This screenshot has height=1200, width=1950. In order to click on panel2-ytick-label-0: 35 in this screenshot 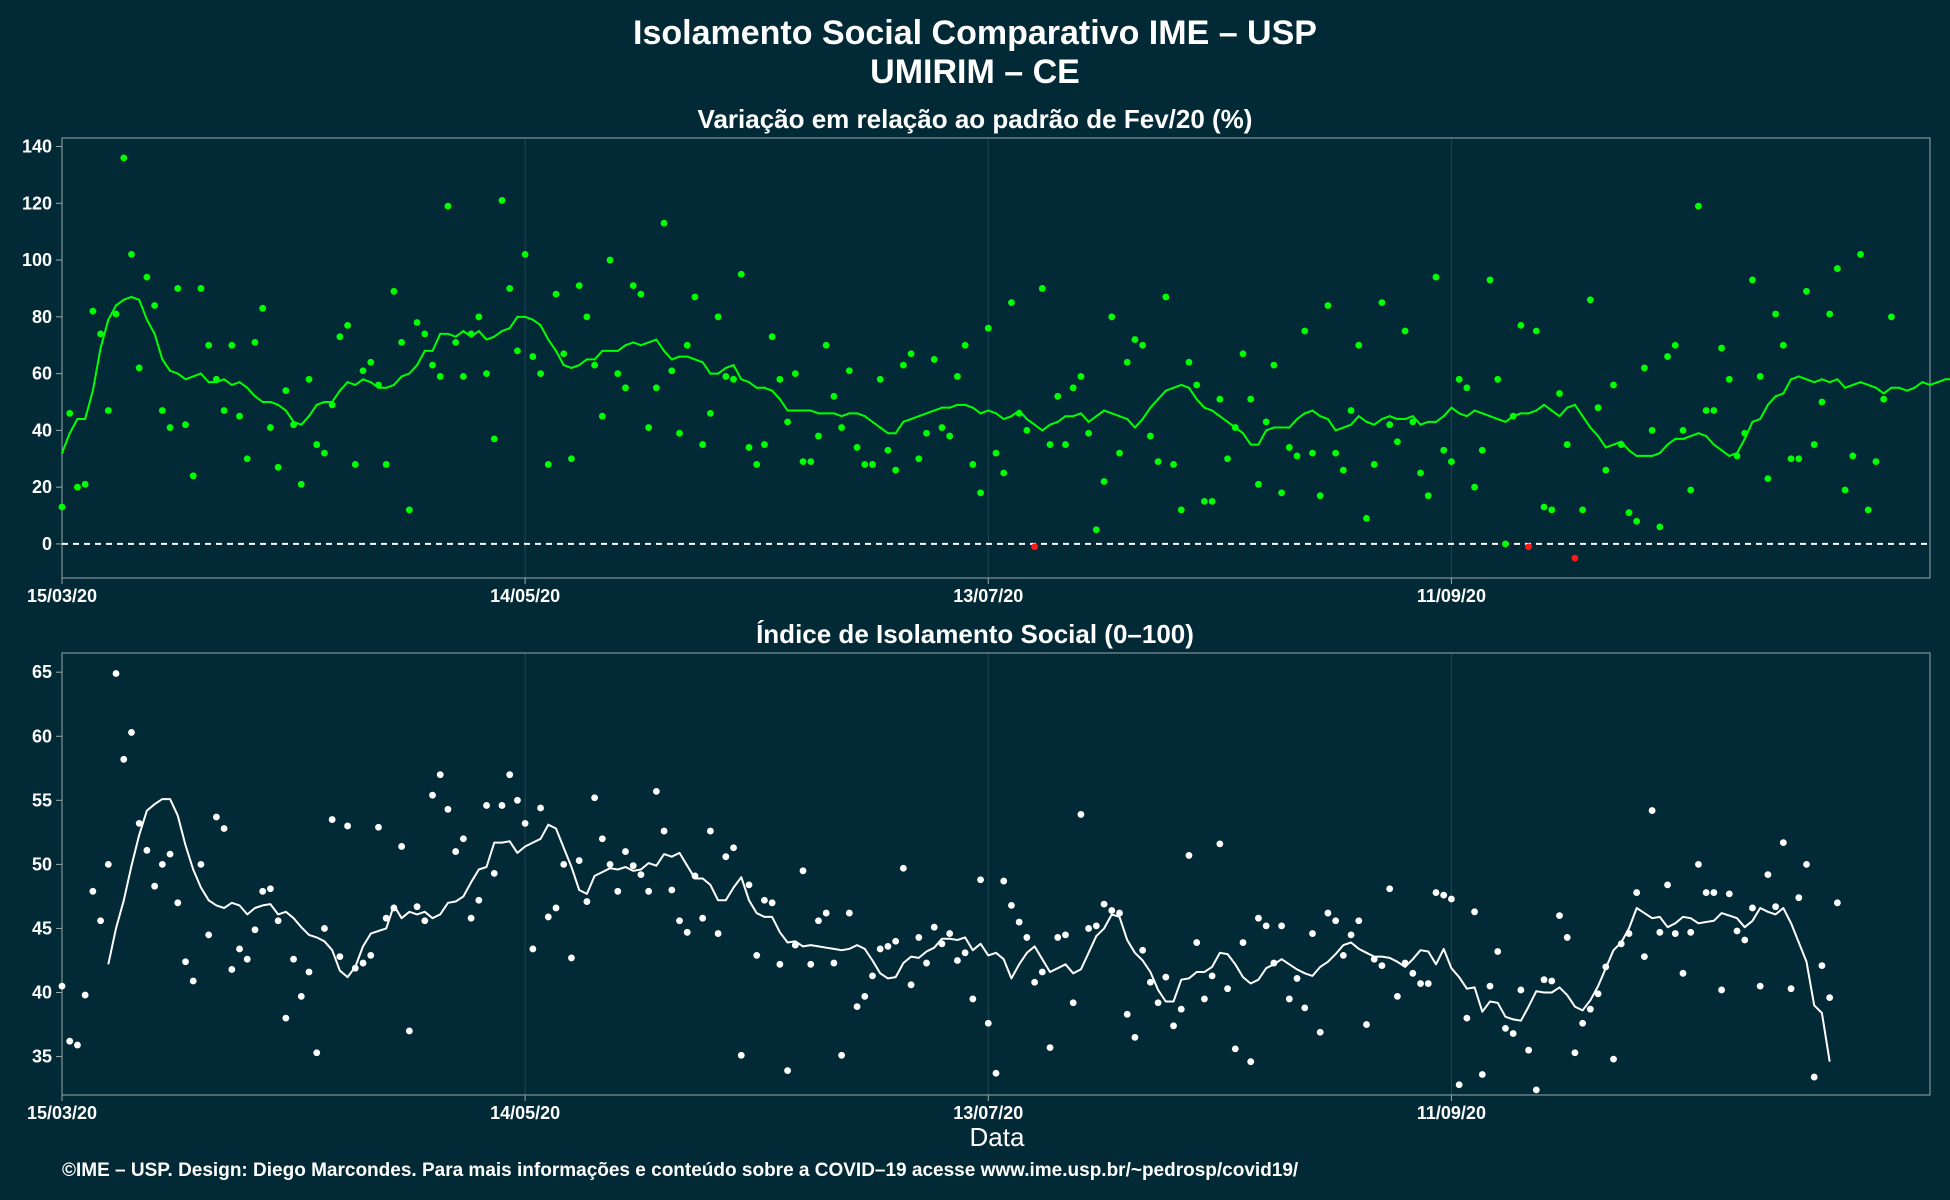, I will do `click(42, 1057)`.